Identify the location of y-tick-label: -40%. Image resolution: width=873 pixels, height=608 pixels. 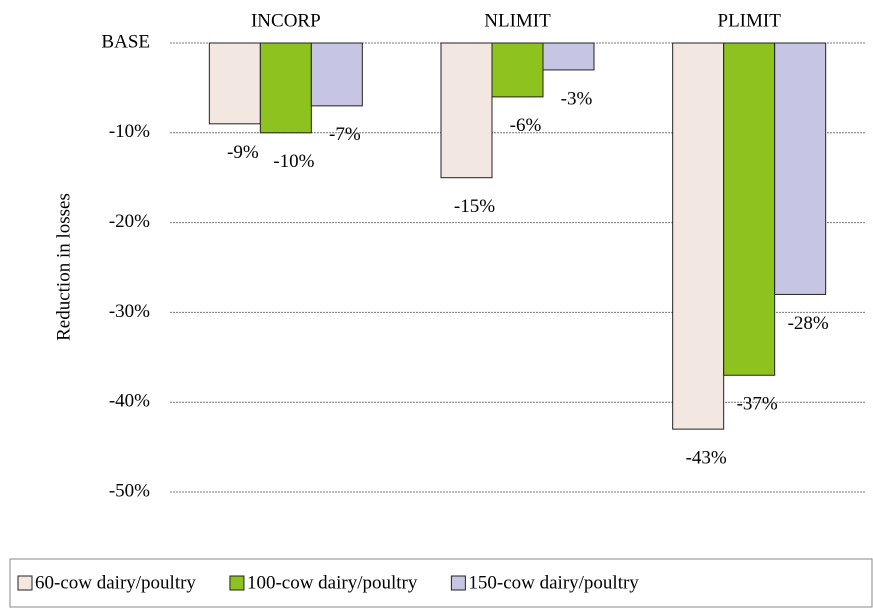
(129, 401).